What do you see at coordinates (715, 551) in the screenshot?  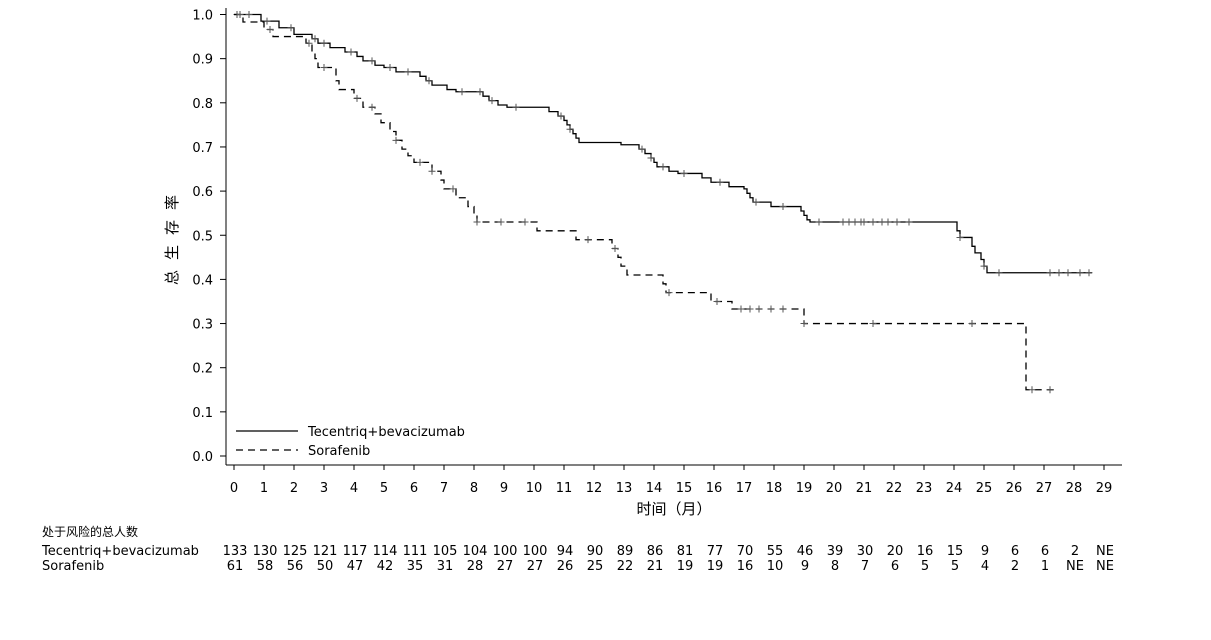 I see `risk-value-tecentriq: 77` at bounding box center [715, 551].